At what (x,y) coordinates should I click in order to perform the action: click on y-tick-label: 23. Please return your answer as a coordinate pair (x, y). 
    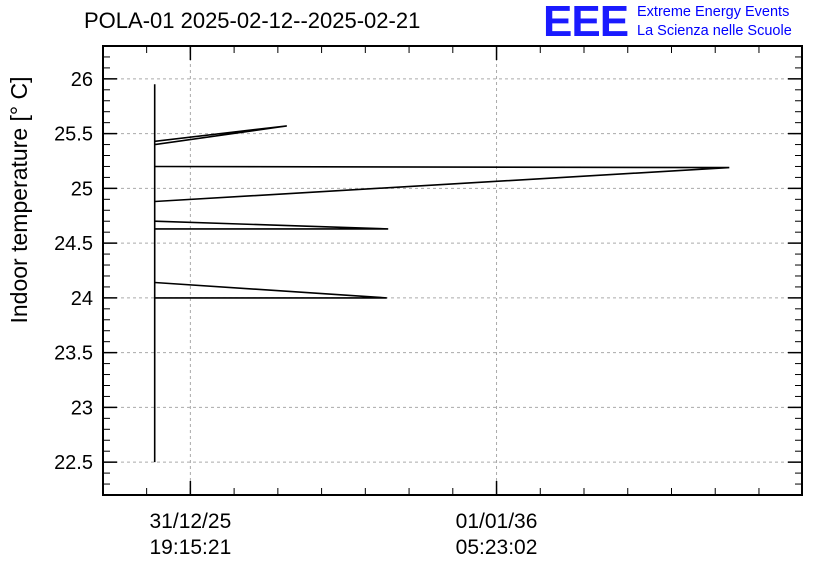
    Looking at the image, I should click on (82, 408).